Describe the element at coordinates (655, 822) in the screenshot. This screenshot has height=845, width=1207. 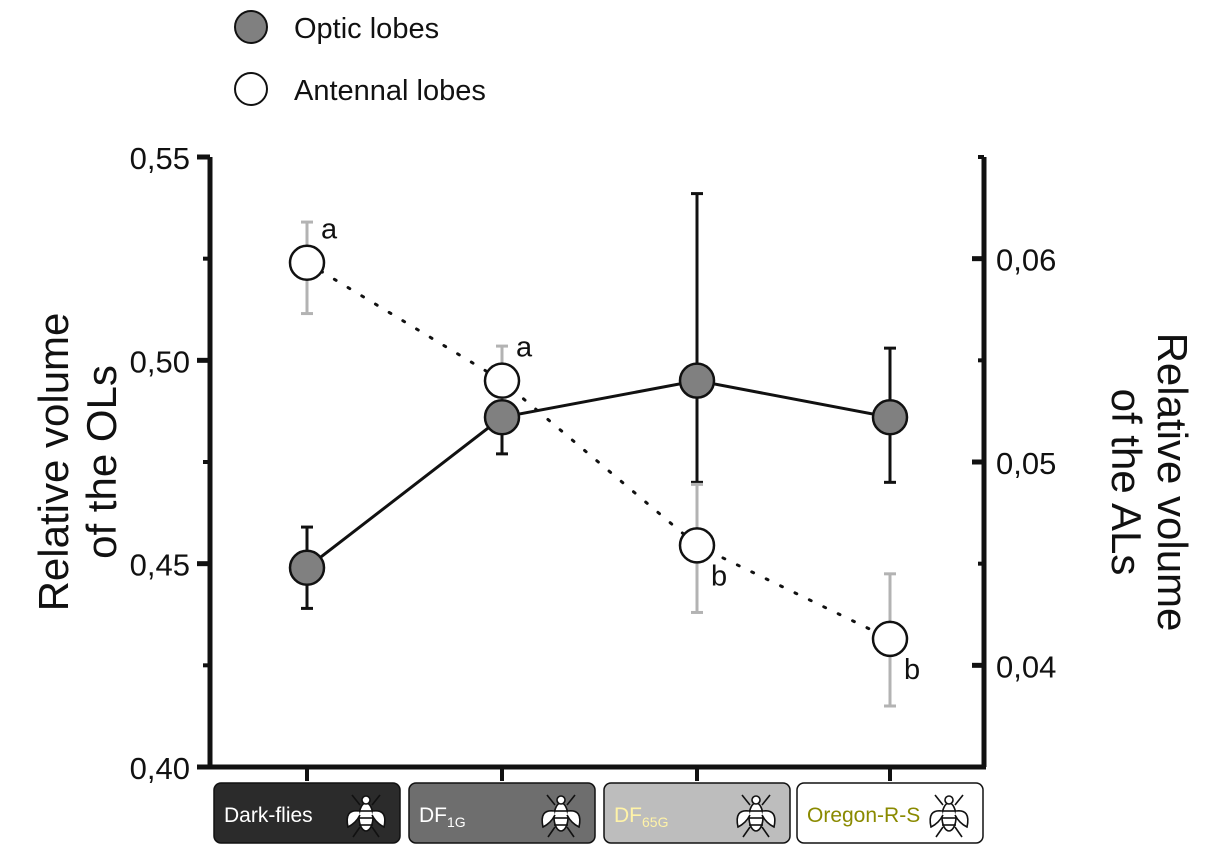
I see `category-label-sub-2: 65G` at that location.